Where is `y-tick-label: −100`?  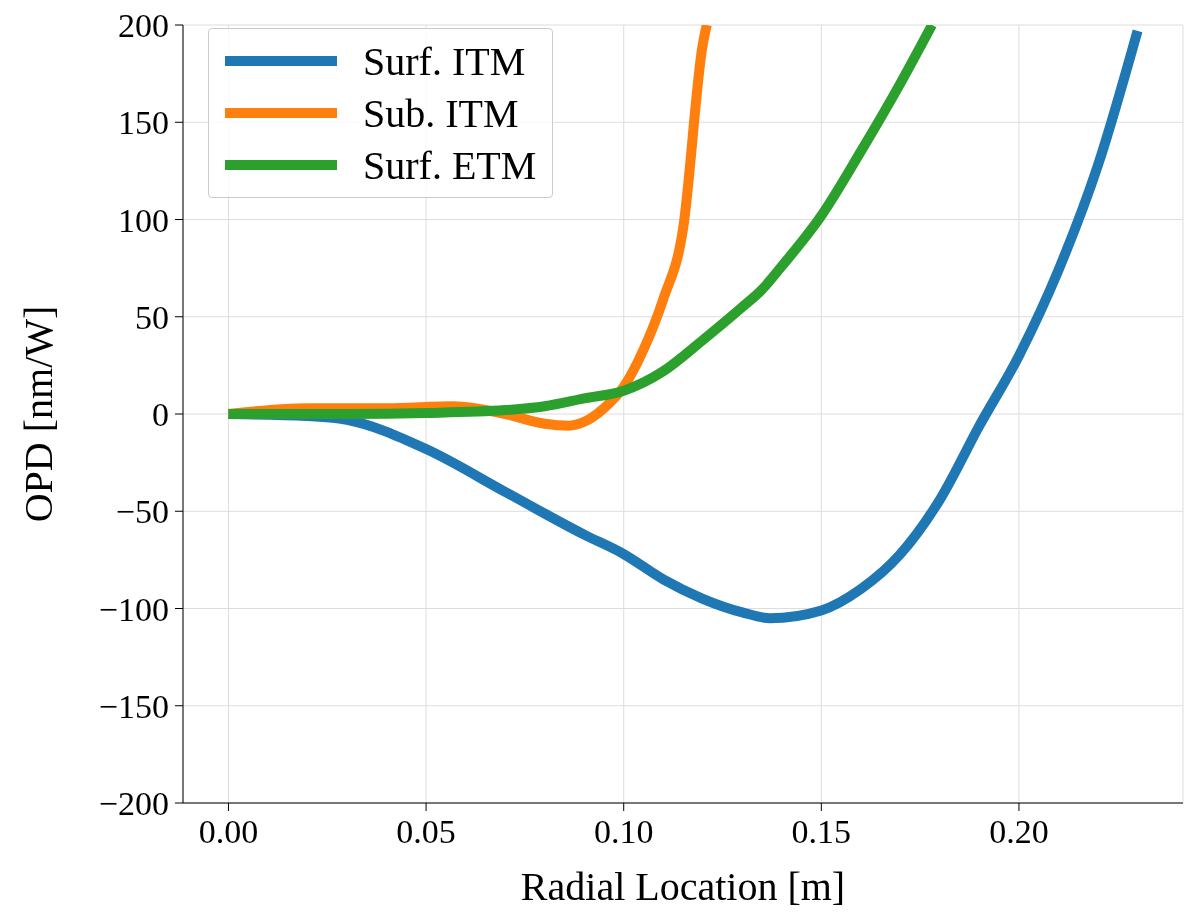
y-tick-label: −100 is located at coordinates (133, 609).